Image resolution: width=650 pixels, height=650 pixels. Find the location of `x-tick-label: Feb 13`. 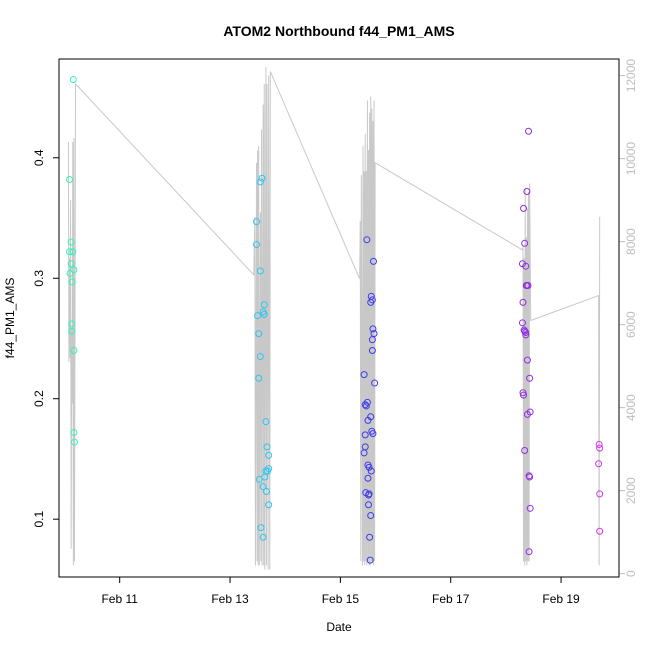

x-tick-label: Feb 13 is located at coordinates (230, 599).